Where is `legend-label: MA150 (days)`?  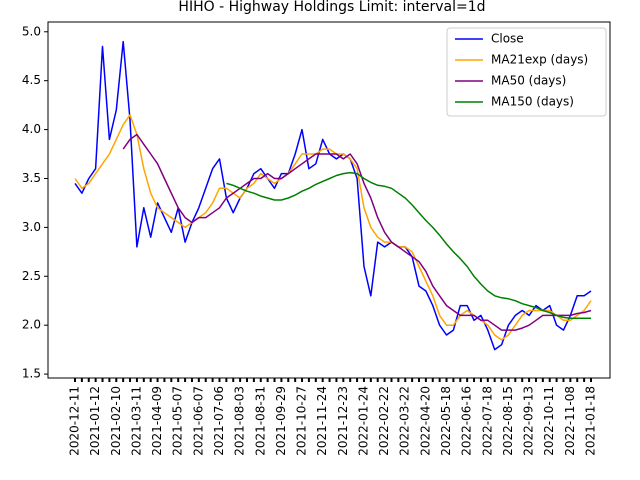 legend-label: MA150 (days) is located at coordinates (532, 102).